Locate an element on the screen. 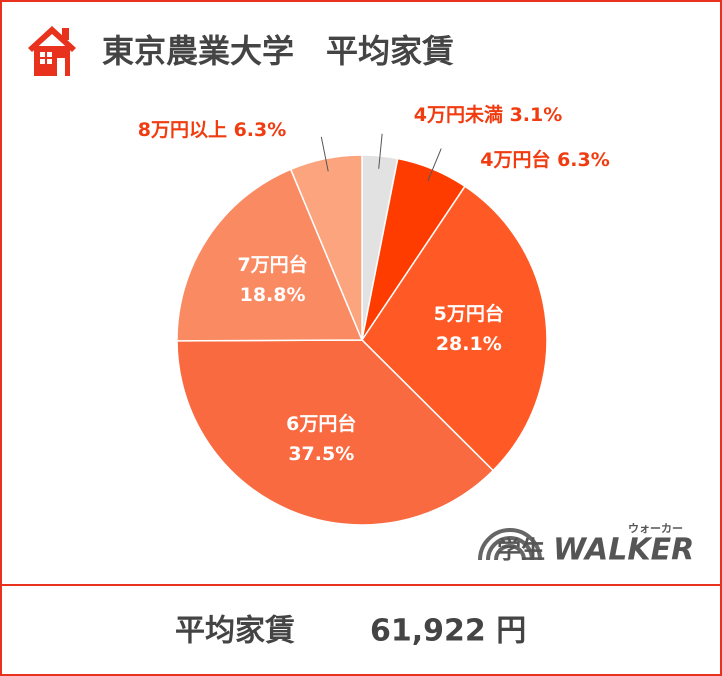  logo-text: 学生 is located at coordinates (521, 550).